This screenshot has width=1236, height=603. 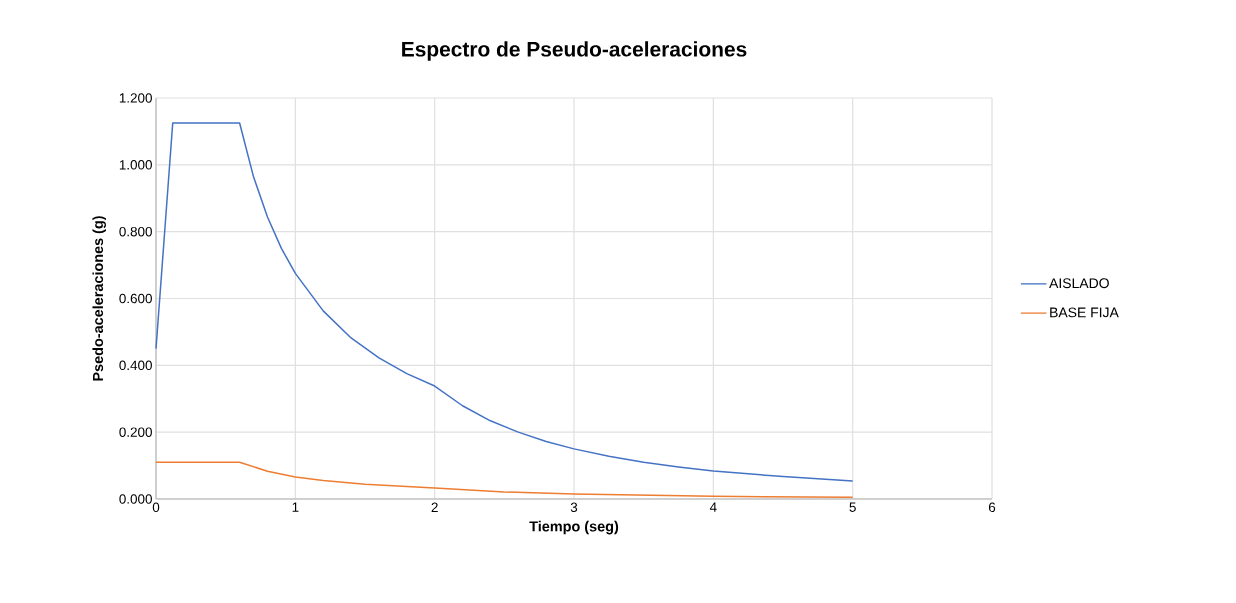 What do you see at coordinates (135, 165) in the screenshot?
I see `y-tick-label: 1.000` at bounding box center [135, 165].